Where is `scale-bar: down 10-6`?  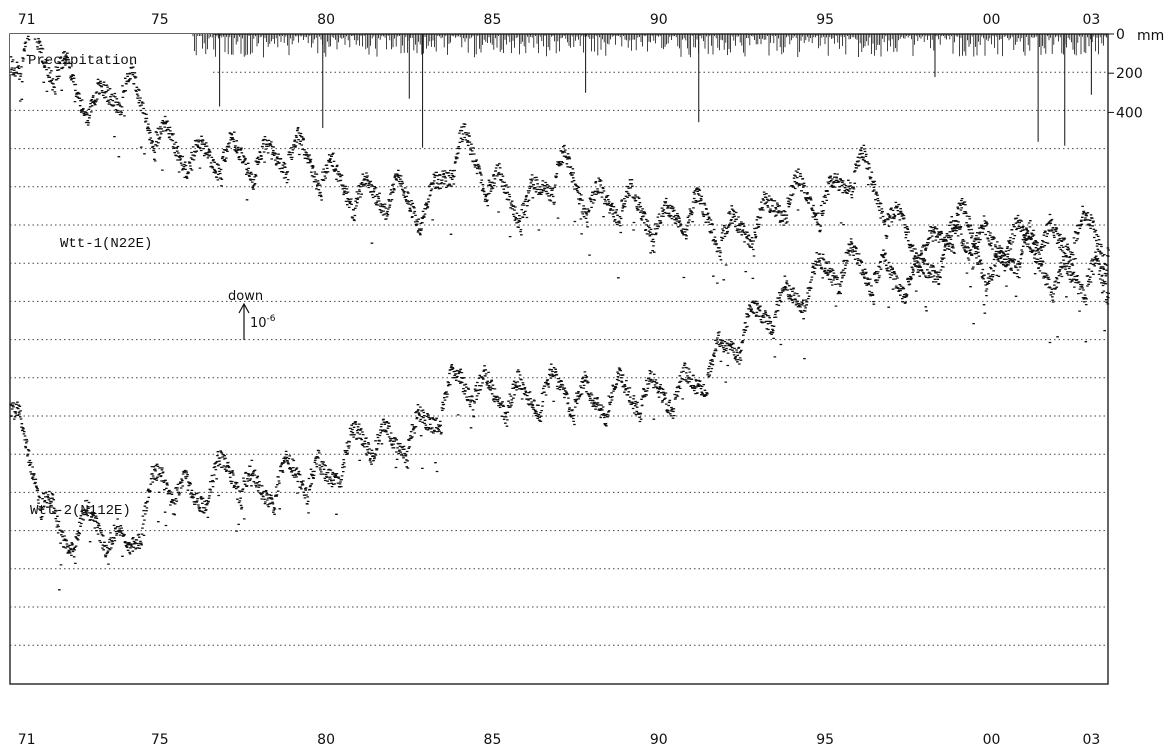
scale-bar: down 10-6 is located at coordinates (252, 314).